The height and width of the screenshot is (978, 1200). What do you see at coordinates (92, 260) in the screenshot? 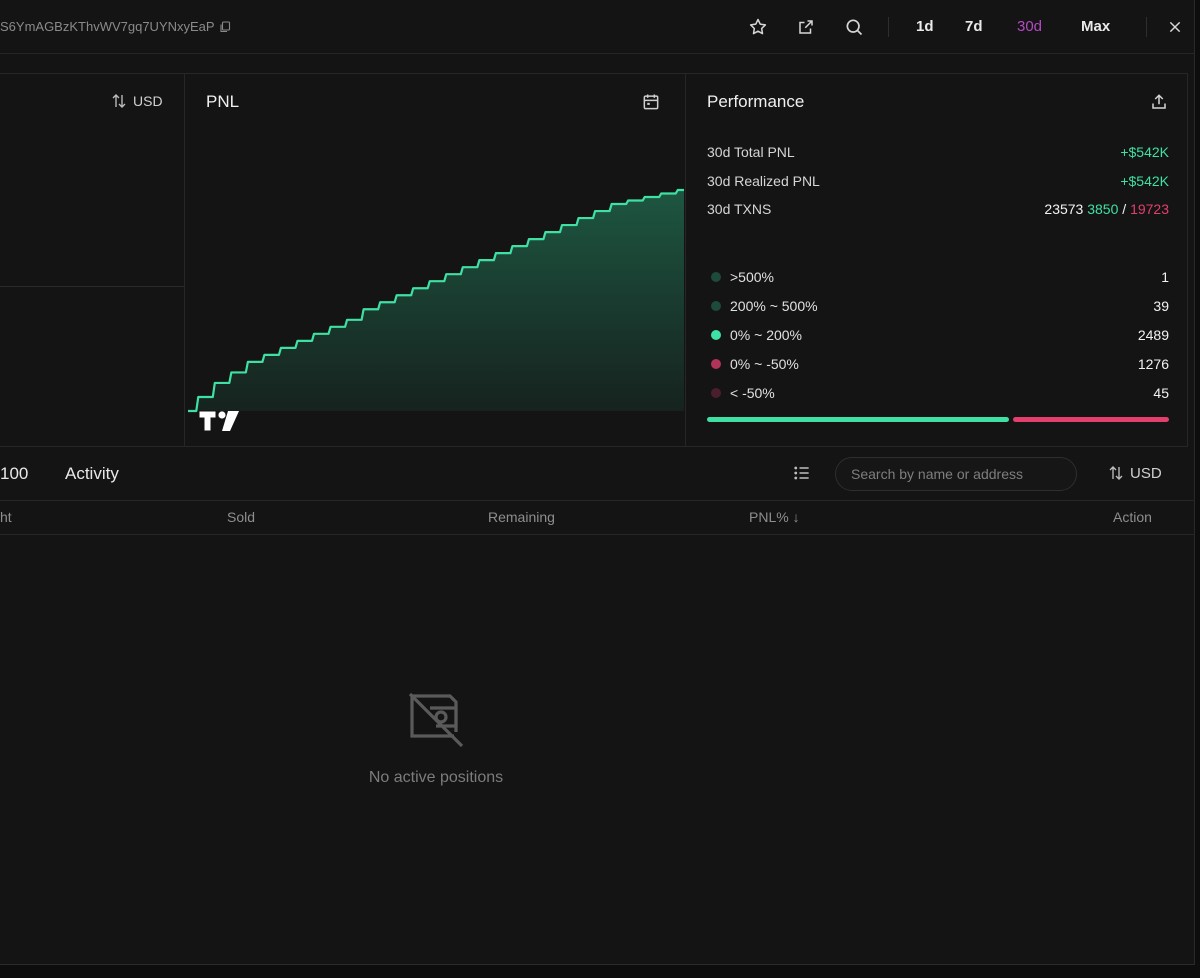
I see `balance-panel: USD` at bounding box center [92, 260].